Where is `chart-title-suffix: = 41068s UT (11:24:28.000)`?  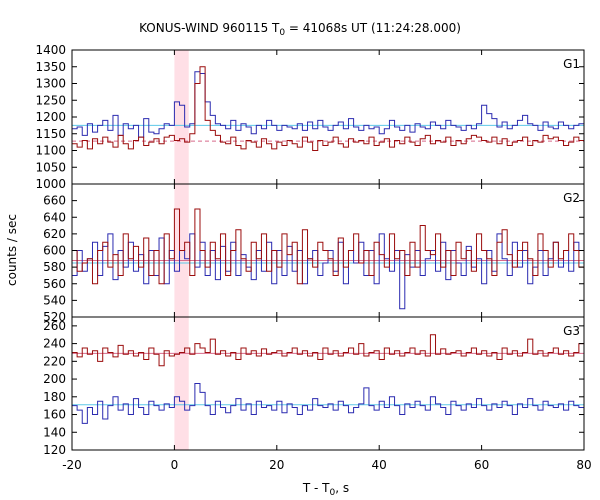 chart-title-suffix: = 41068s UT (11:24:28.000) is located at coordinates (373, 28).